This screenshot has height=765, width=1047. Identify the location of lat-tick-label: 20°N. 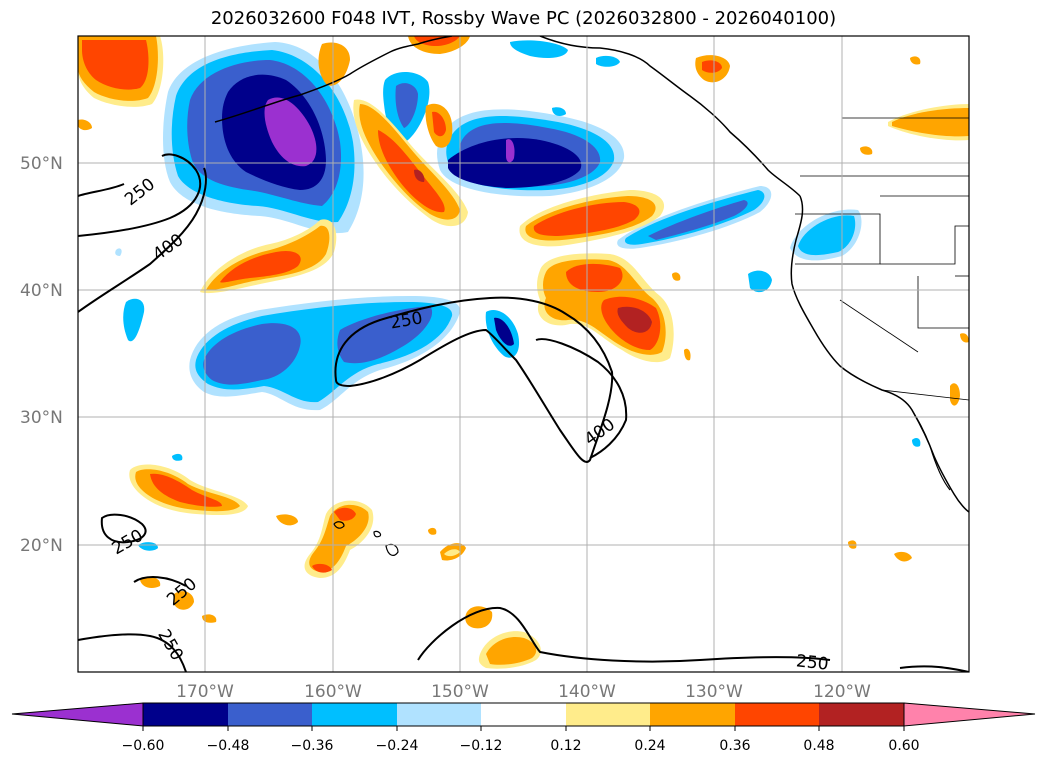
(41, 546).